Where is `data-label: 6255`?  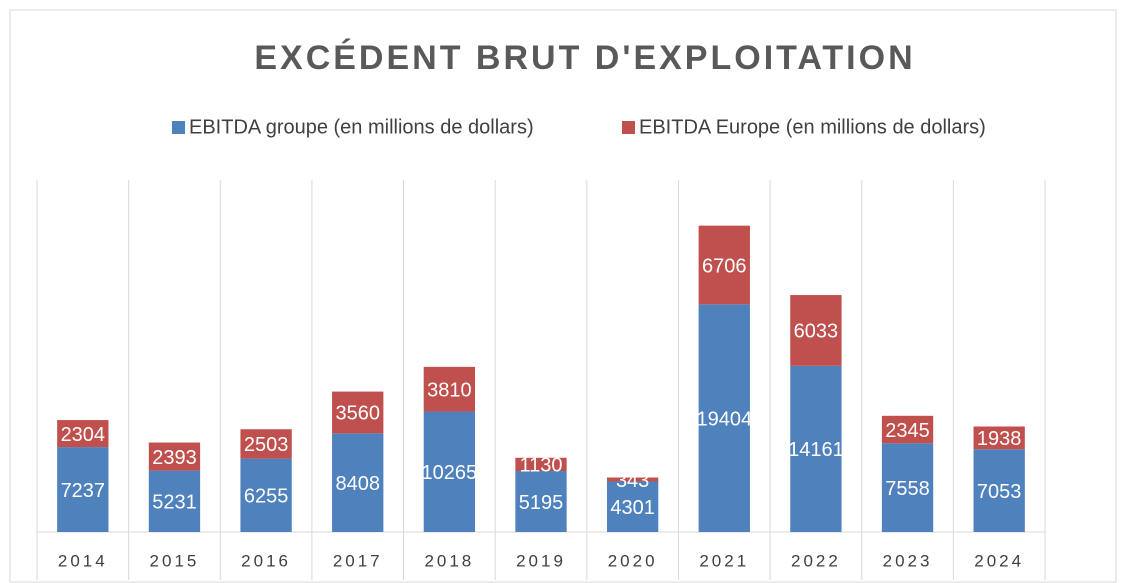
data-label: 6255 is located at coordinates (266, 497).